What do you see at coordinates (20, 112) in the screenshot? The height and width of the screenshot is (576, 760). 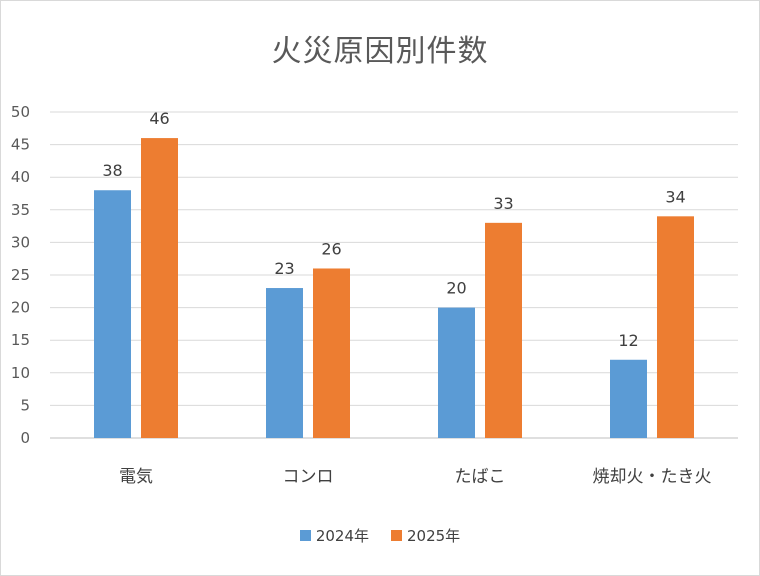 I see `y-tick-label: 50` at bounding box center [20, 112].